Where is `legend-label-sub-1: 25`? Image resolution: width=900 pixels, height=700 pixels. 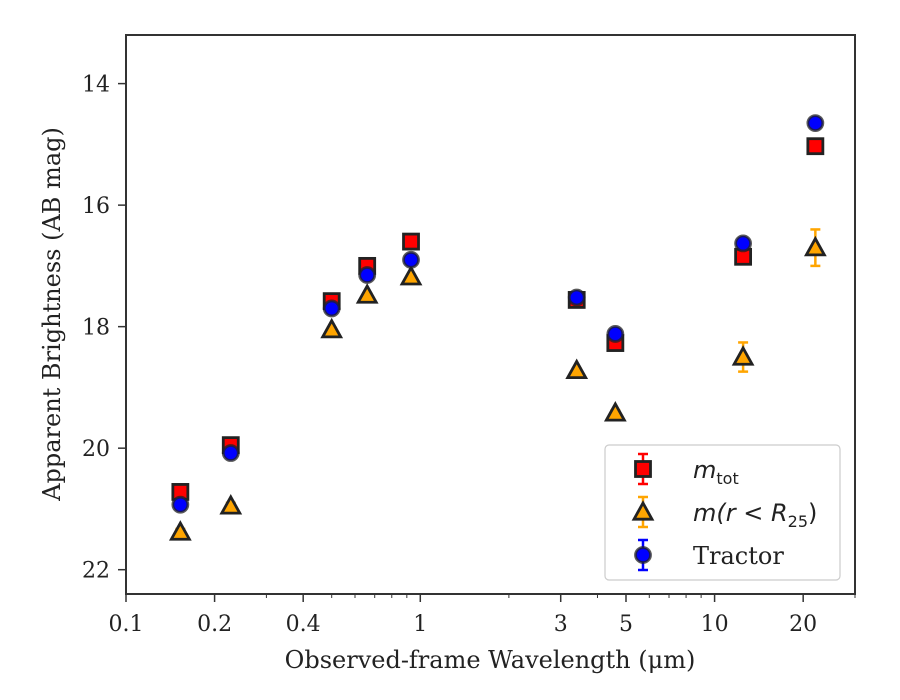 legend-label-sub-1: 25 is located at coordinates (798, 521).